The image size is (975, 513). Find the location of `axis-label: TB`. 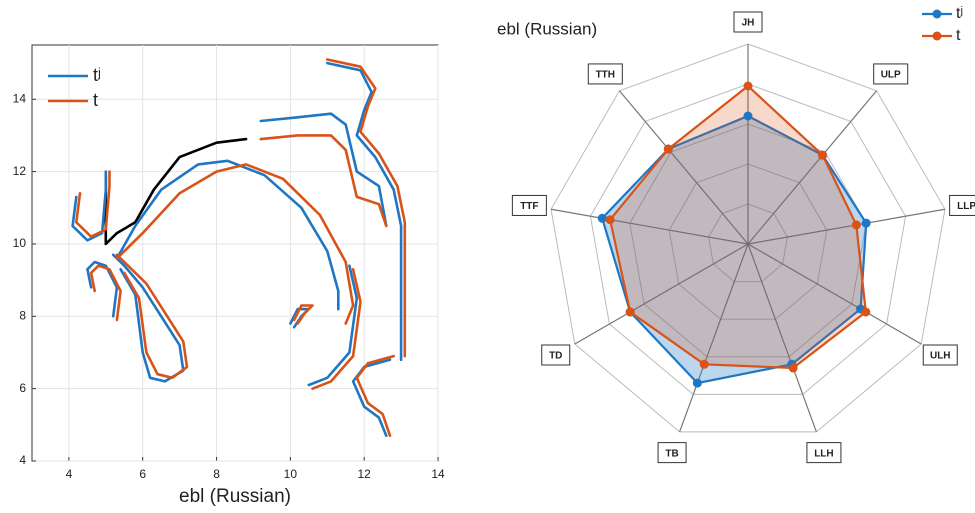

axis-label: TB is located at coordinates (671, 453).